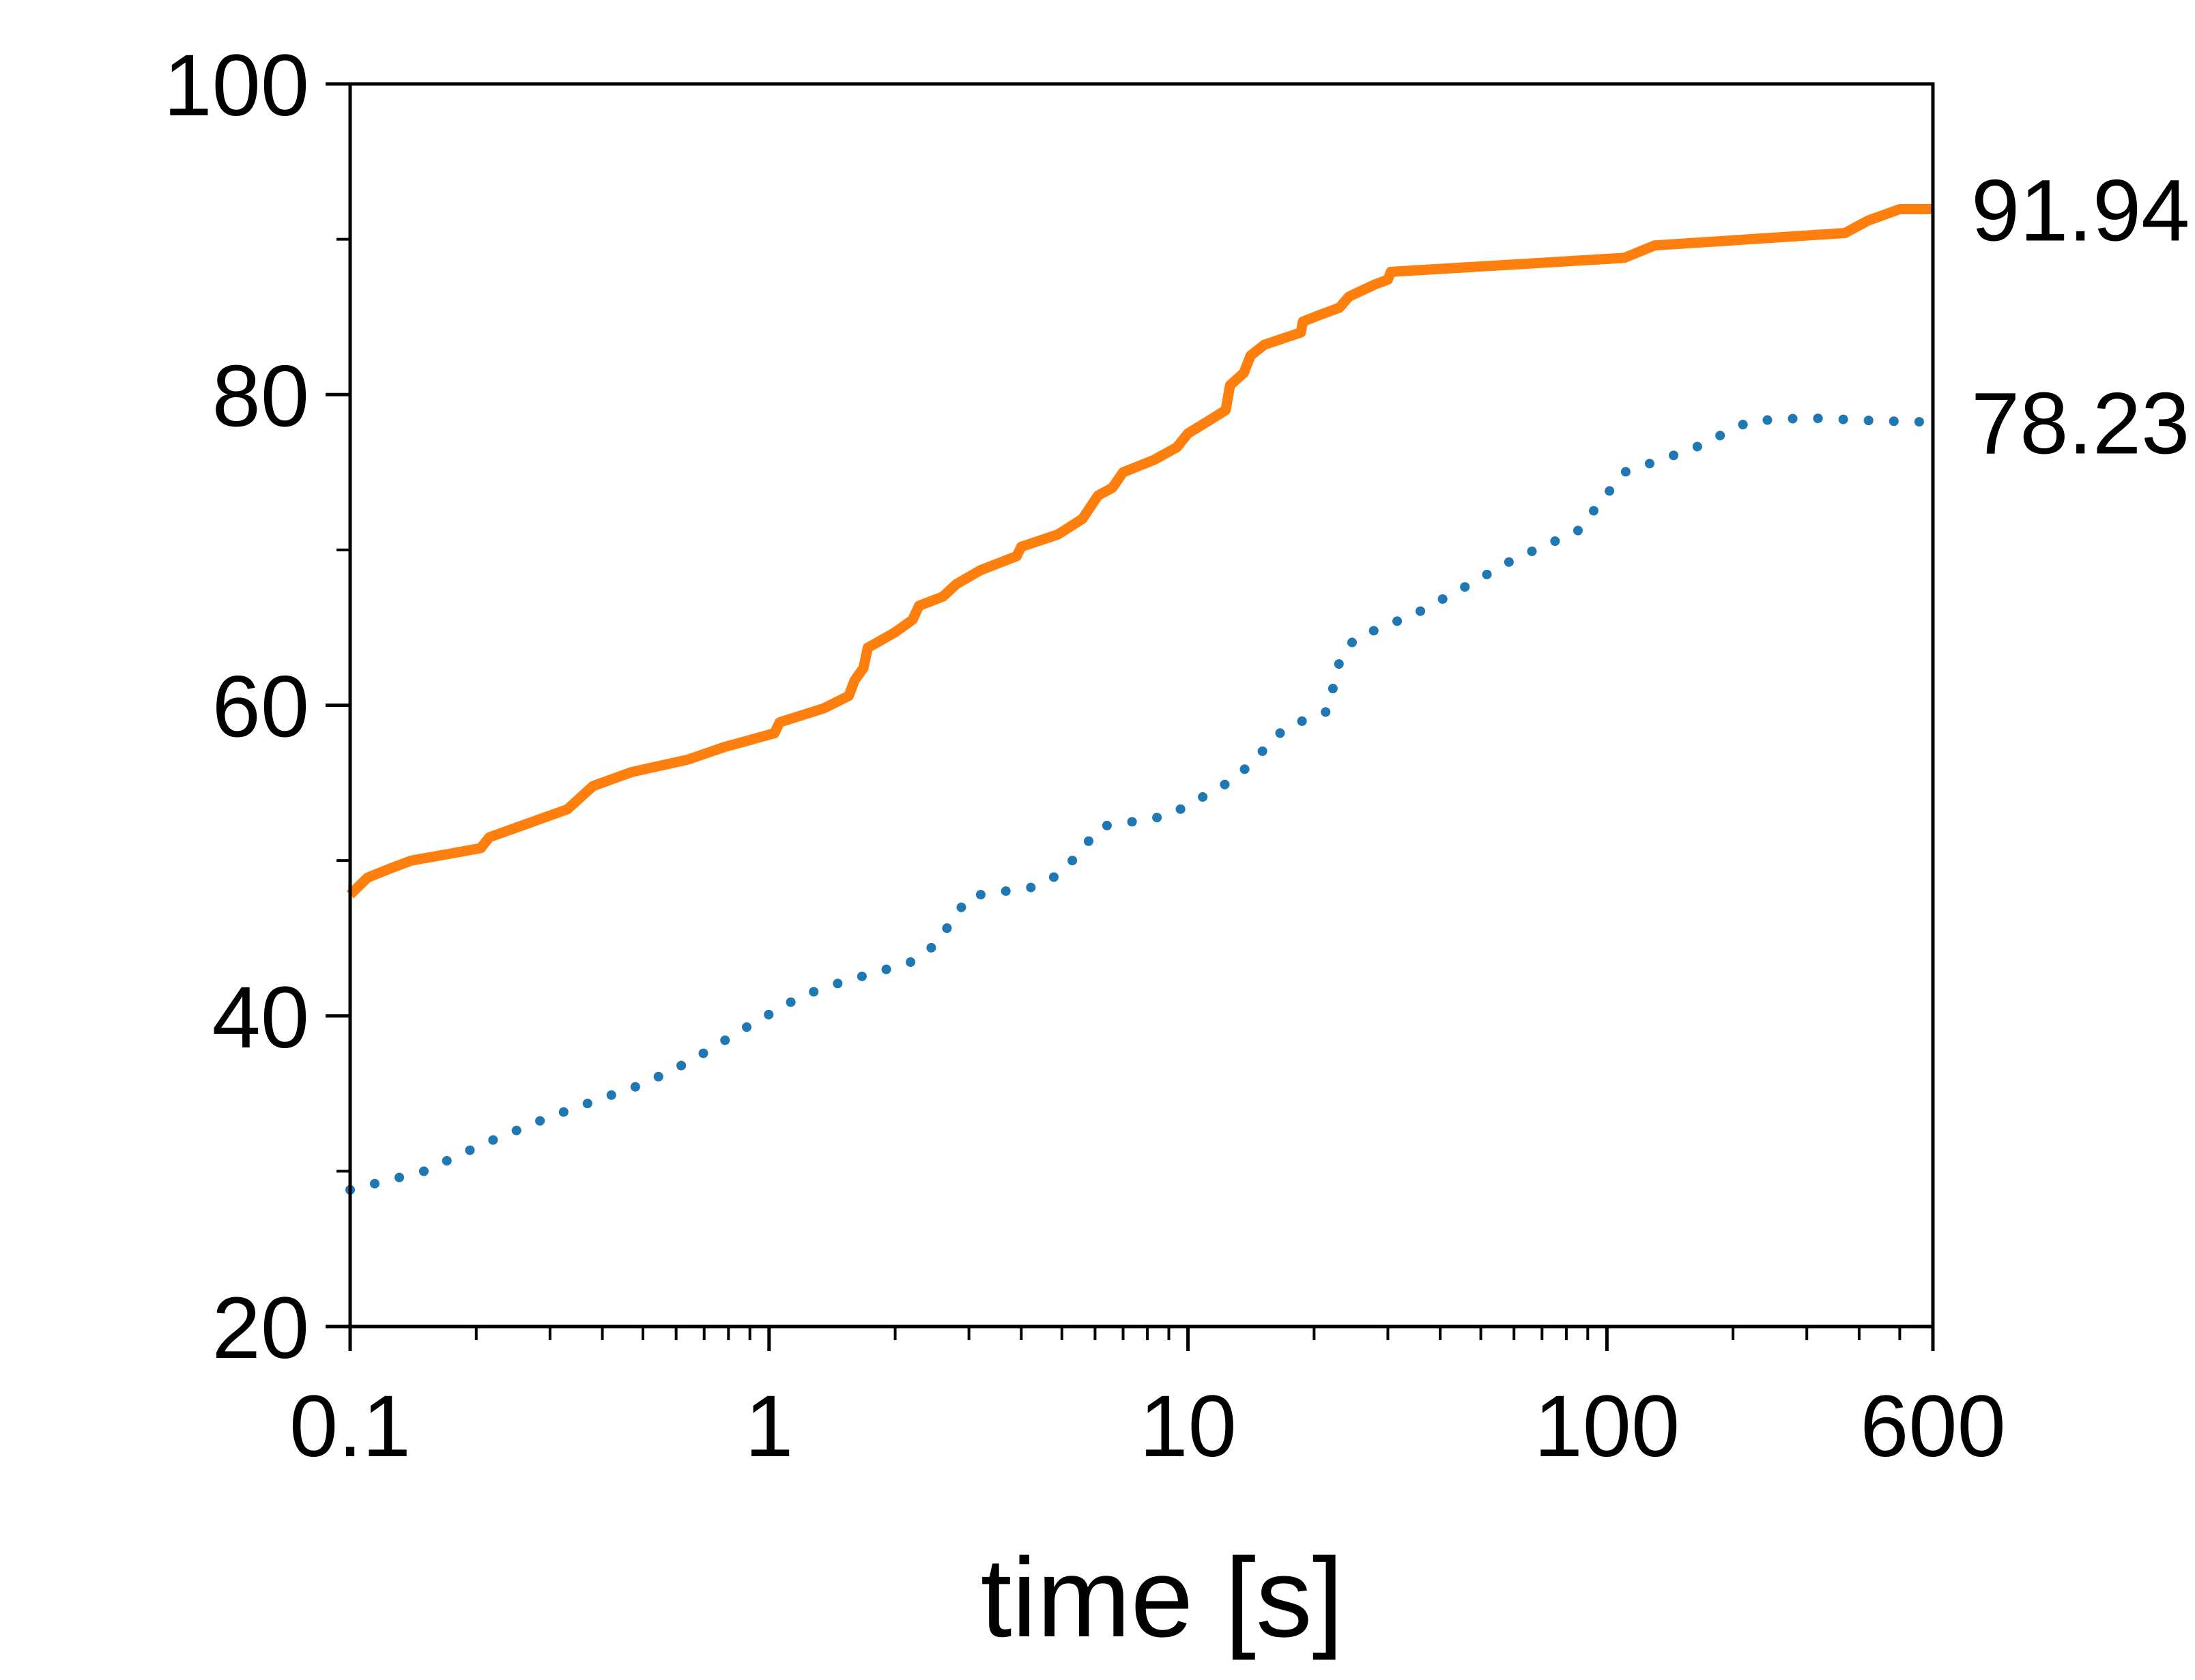 The height and width of the screenshot is (1680, 2195). I want to click on y-tick-label: 40, so click(260, 1018).